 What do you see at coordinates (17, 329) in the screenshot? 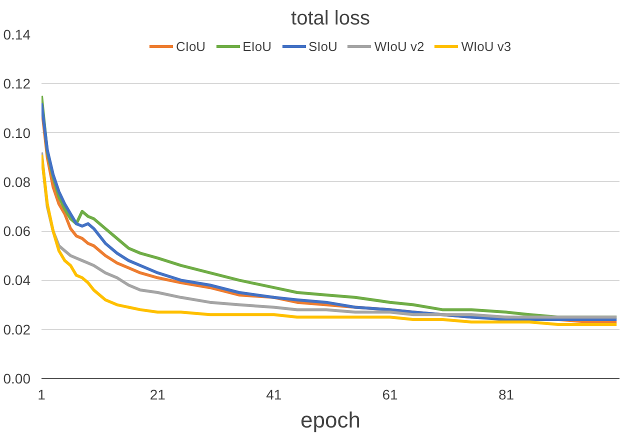
I see `y-tick-label: 0.02` at bounding box center [17, 329].